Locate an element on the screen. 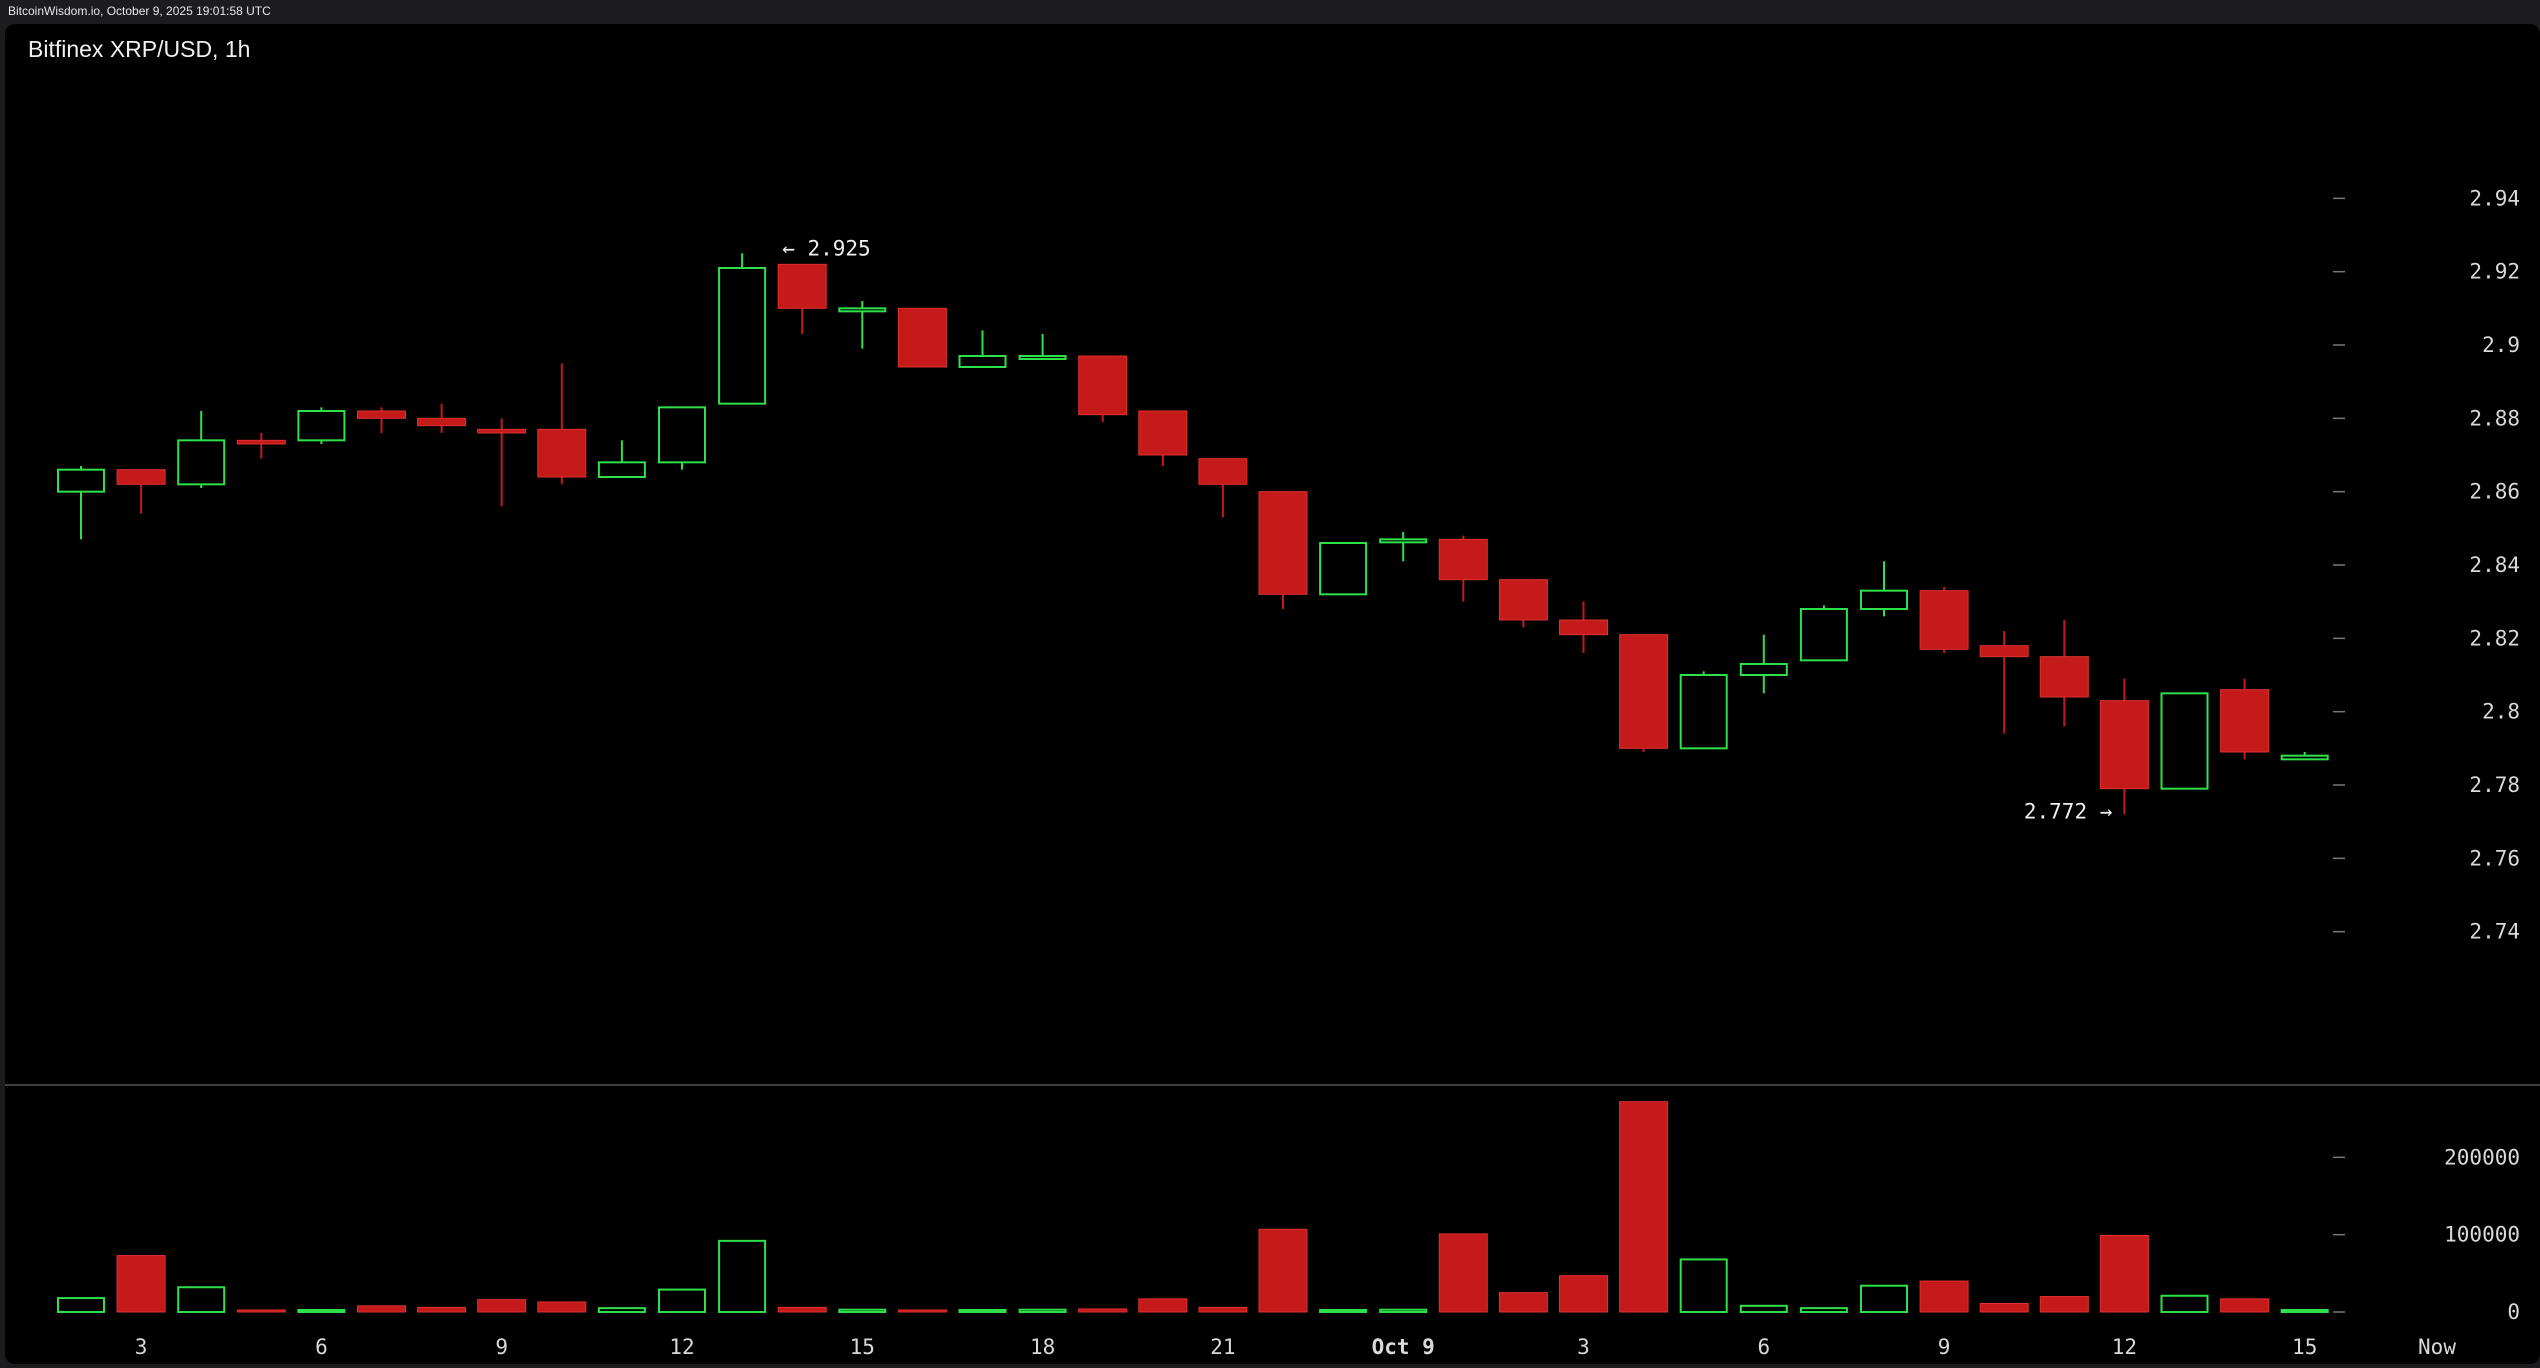 This screenshot has width=2540, height=1368. volume-tick-label: 100000 is located at coordinates (2482, 1235).